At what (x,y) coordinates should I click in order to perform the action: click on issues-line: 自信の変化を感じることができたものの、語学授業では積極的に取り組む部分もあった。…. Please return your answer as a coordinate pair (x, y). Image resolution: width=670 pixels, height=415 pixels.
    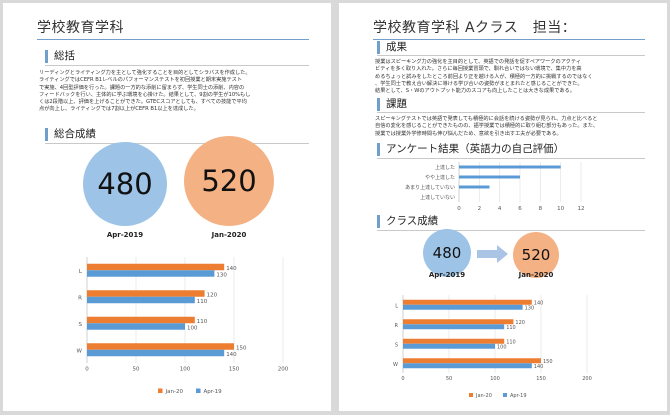
    Looking at the image, I should click on (487, 126).